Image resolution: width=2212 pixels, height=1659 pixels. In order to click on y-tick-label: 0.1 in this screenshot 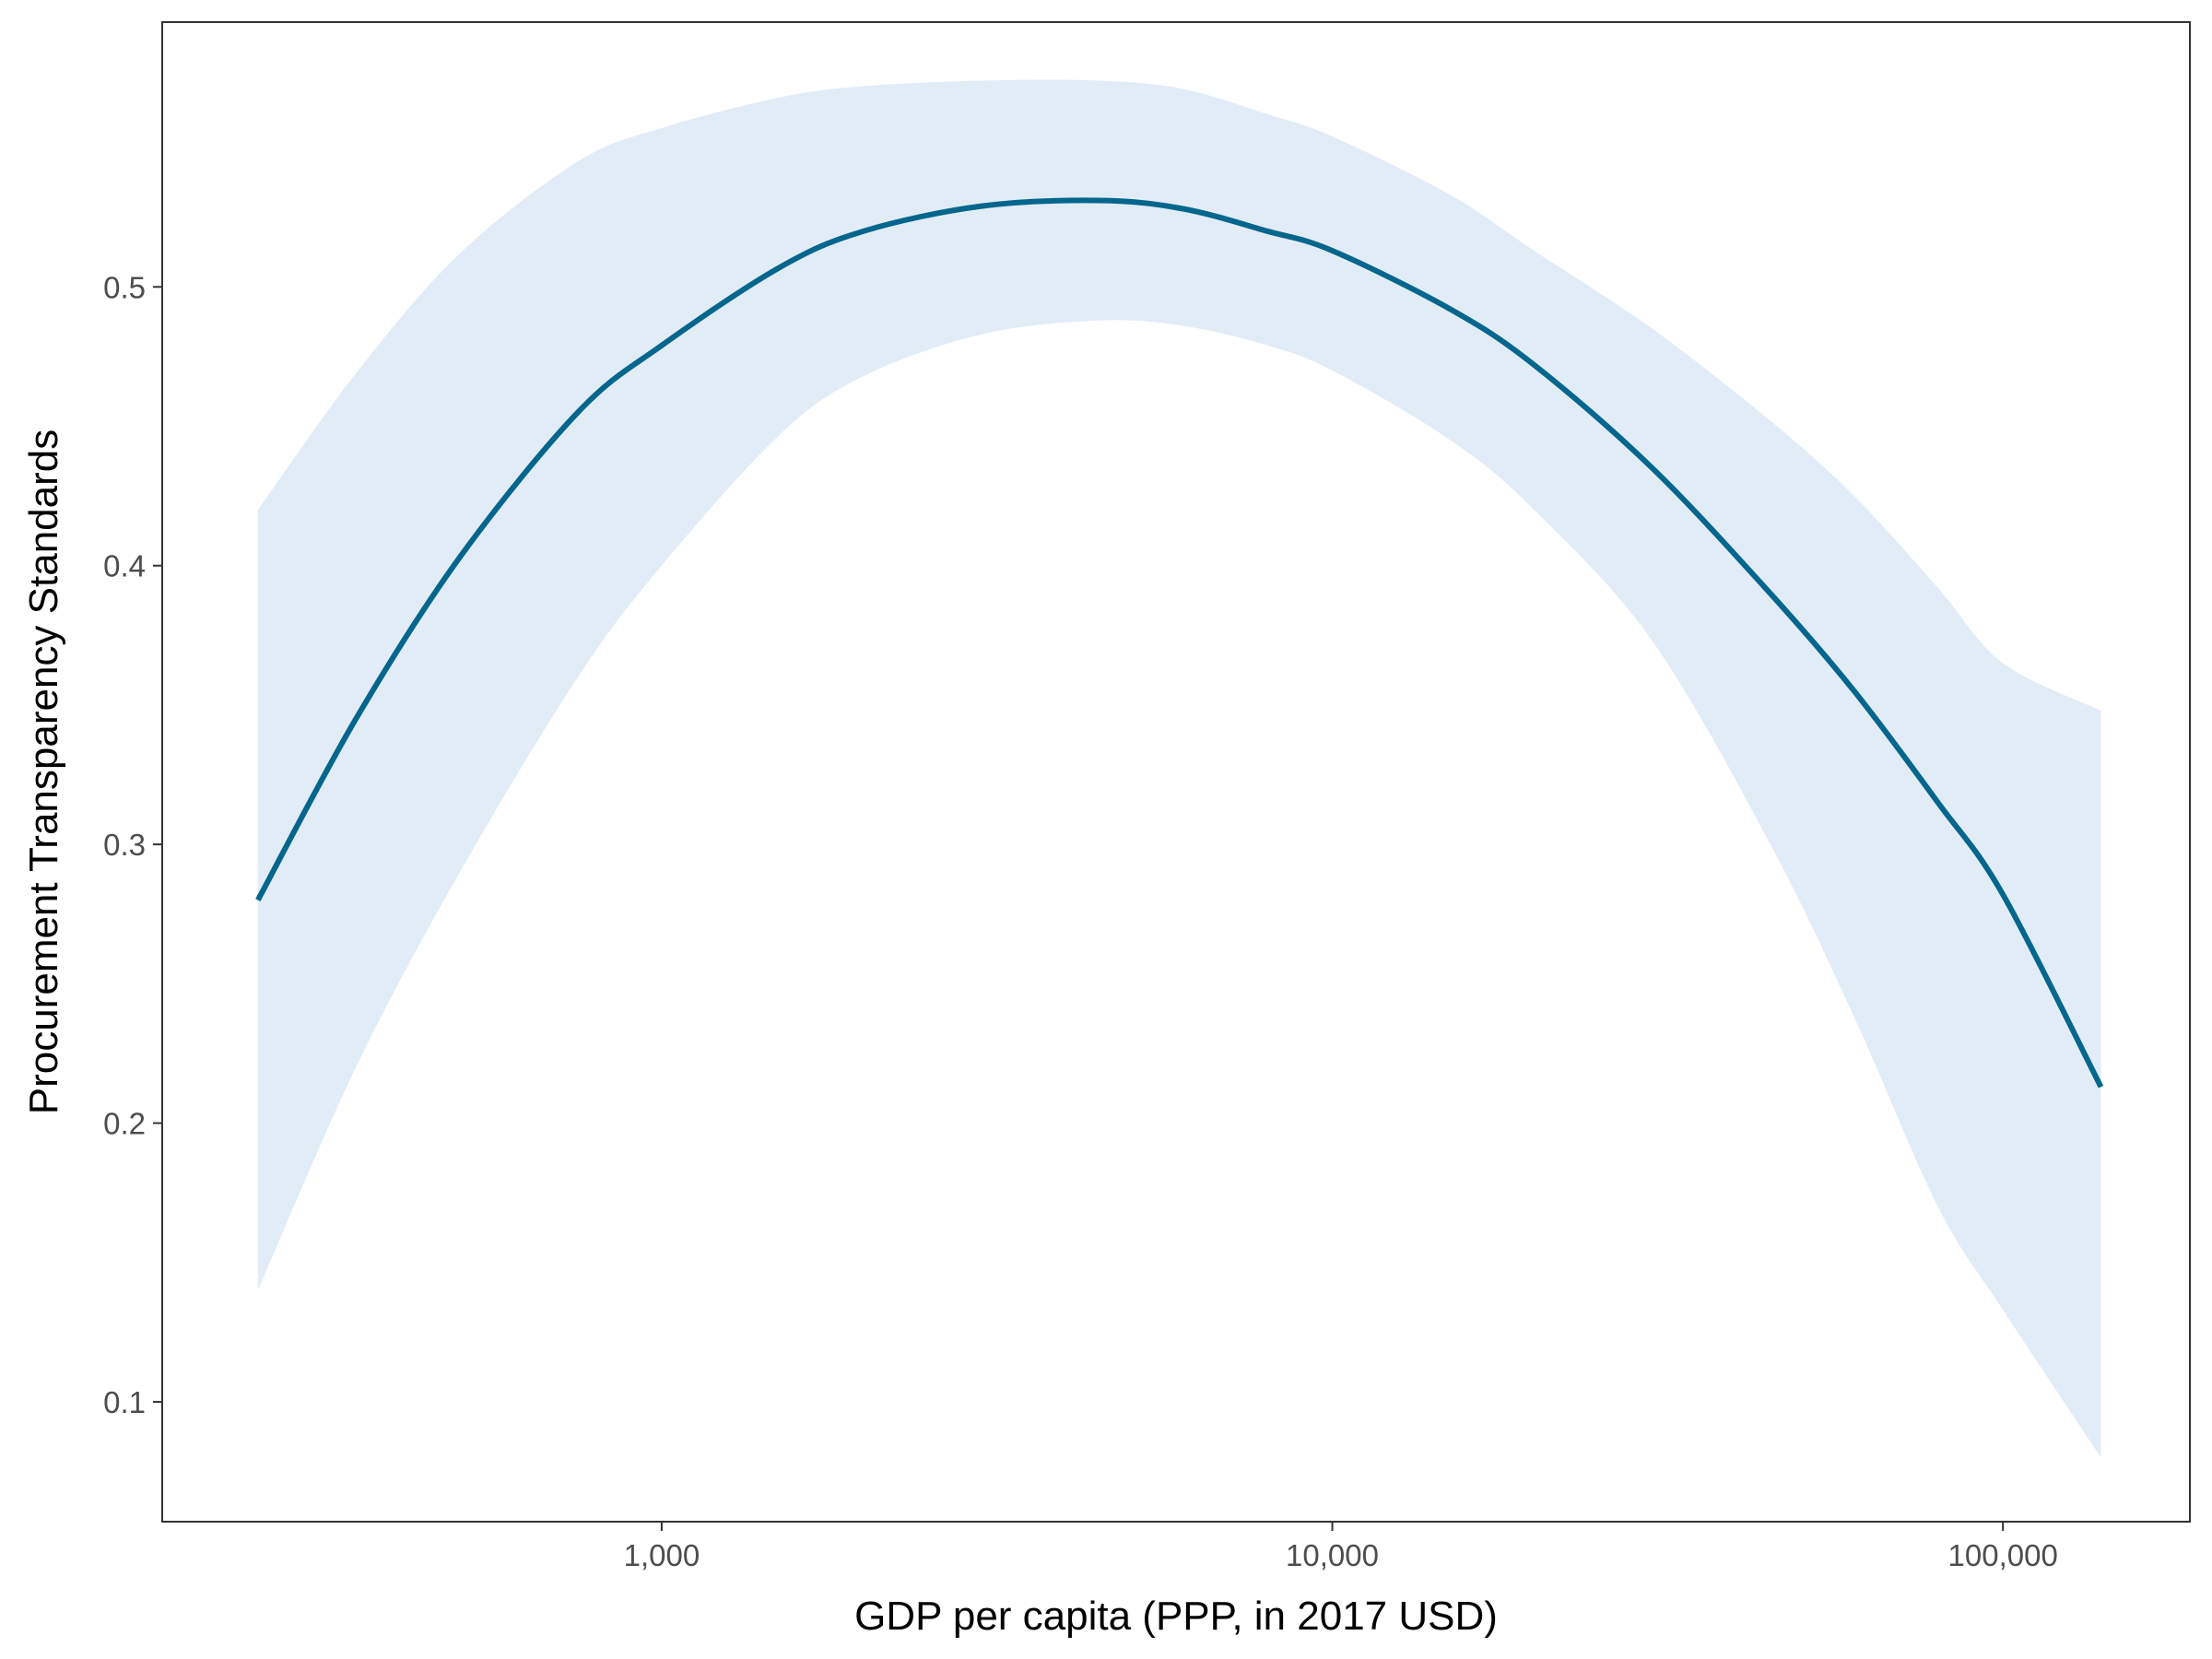, I will do `click(124, 1402)`.